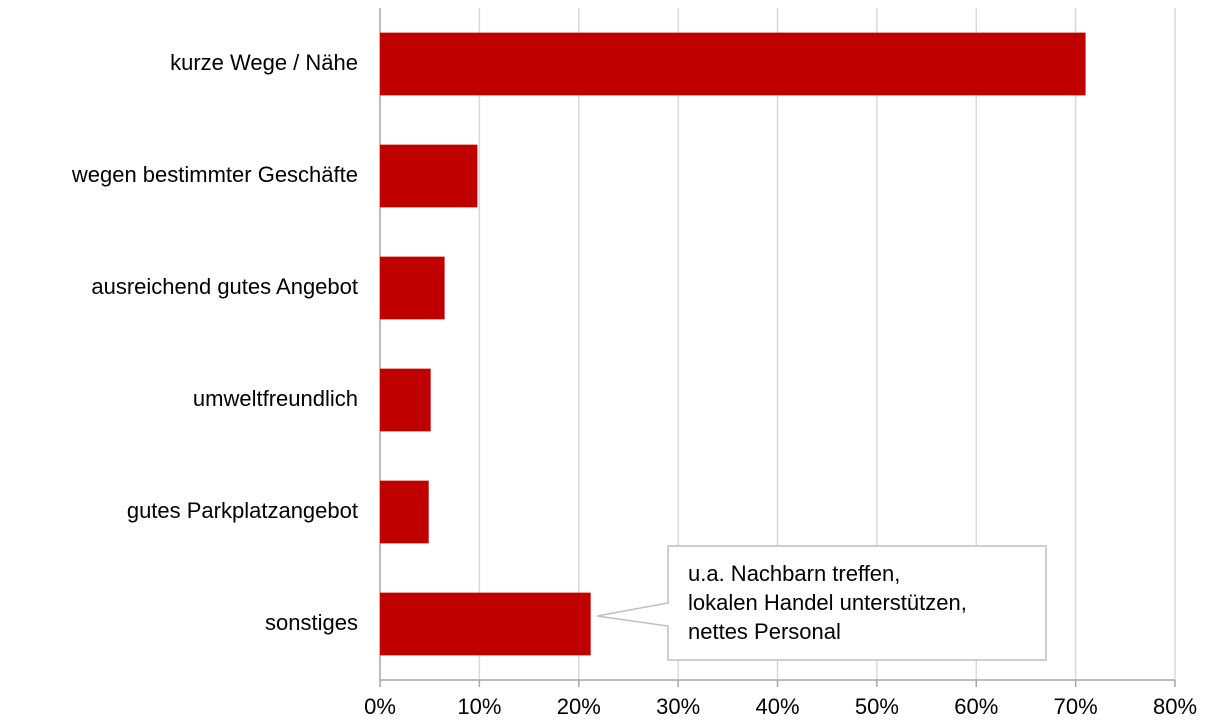 The image size is (1211, 722). I want to click on x-tick-label: 50%, so click(877, 706).